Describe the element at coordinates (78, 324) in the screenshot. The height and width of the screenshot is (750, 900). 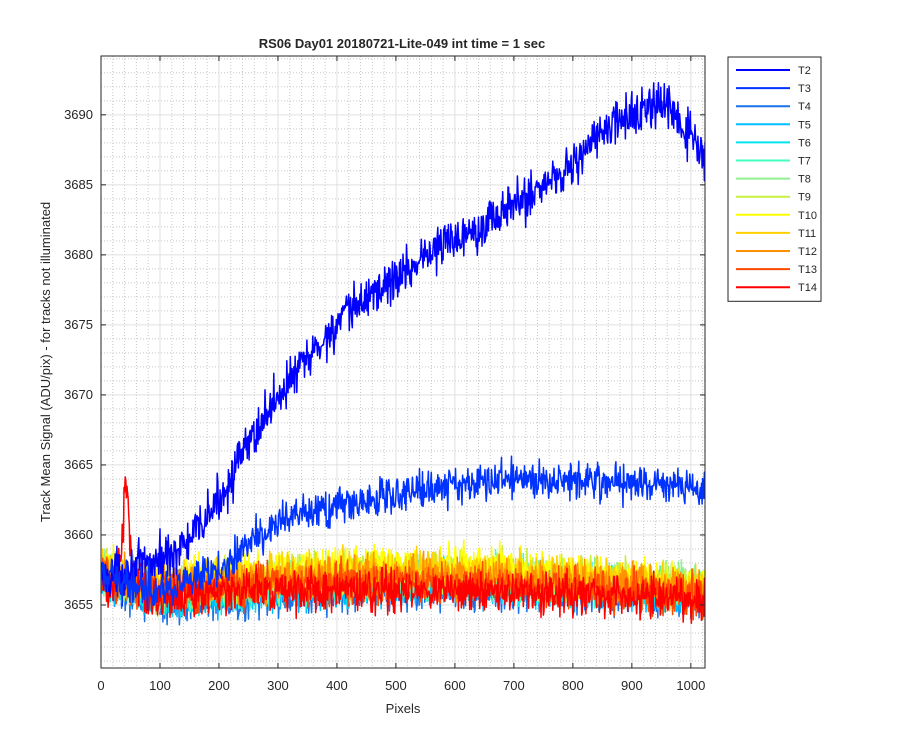
I see `y-tick-label: 3675` at that location.